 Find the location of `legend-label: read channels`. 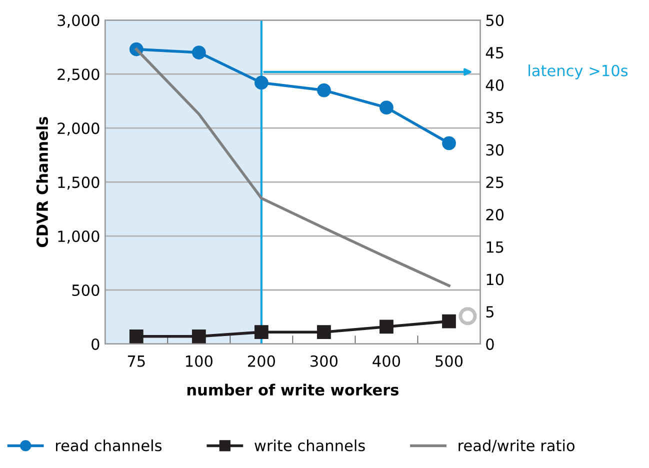

legend-label: read channels is located at coordinates (109, 445).